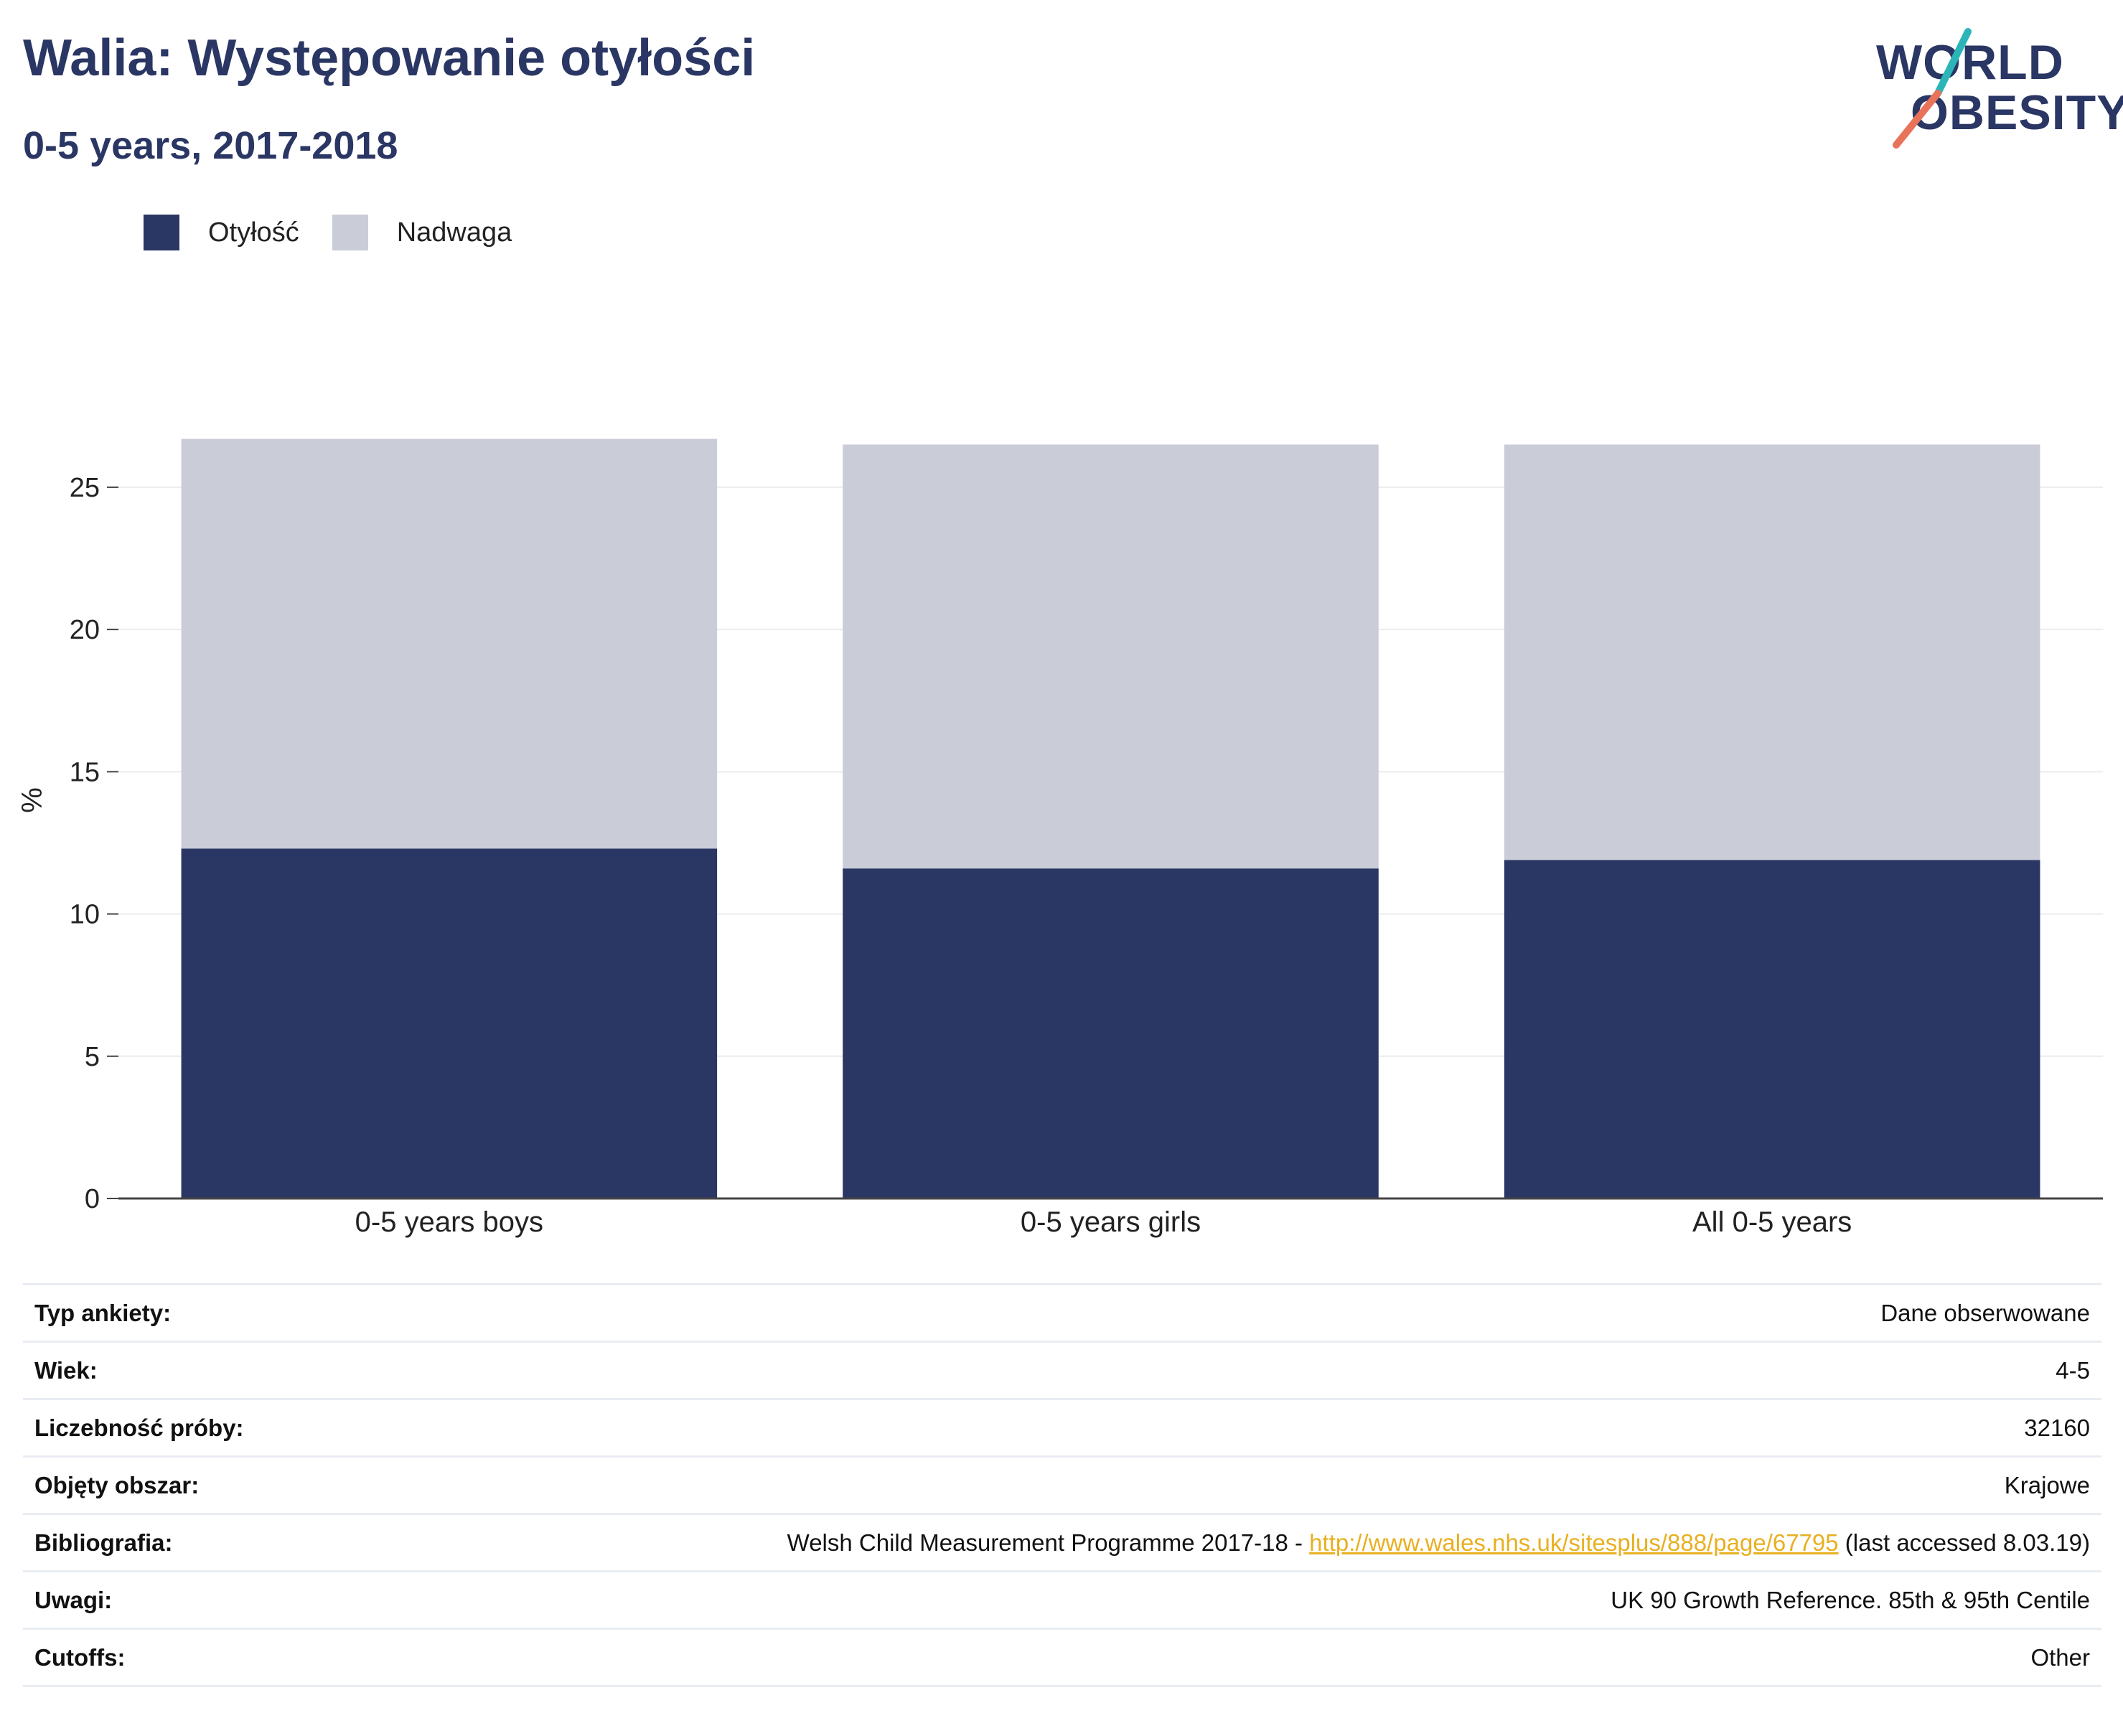 This screenshot has height=1736, width=2123. What do you see at coordinates (85, 772) in the screenshot?
I see `y-tick-label: 15` at bounding box center [85, 772].